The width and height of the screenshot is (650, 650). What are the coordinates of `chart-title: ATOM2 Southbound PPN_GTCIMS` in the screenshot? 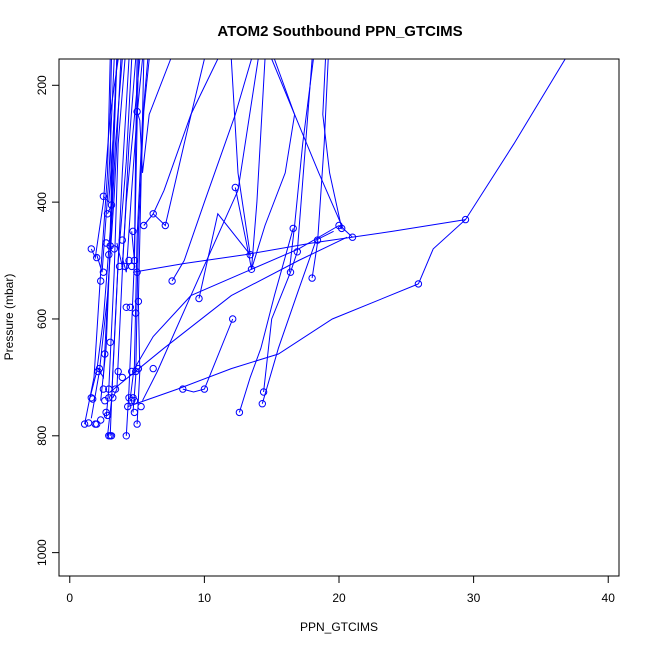 It's located at (339, 31).